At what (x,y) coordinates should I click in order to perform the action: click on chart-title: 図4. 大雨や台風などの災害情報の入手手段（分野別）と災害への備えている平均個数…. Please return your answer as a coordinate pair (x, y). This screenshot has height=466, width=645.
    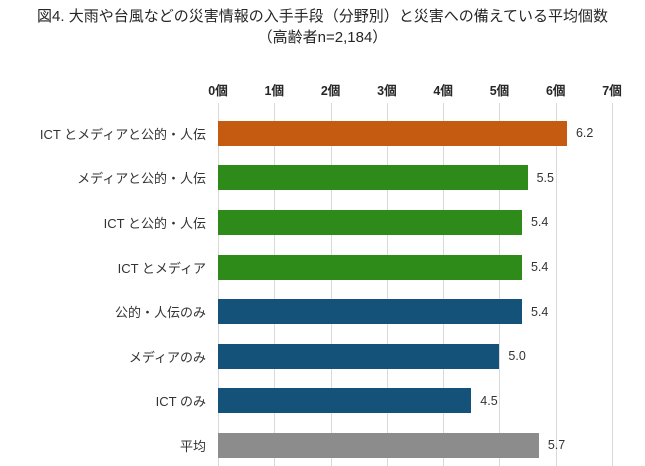
    Looking at the image, I should click on (322, 27).